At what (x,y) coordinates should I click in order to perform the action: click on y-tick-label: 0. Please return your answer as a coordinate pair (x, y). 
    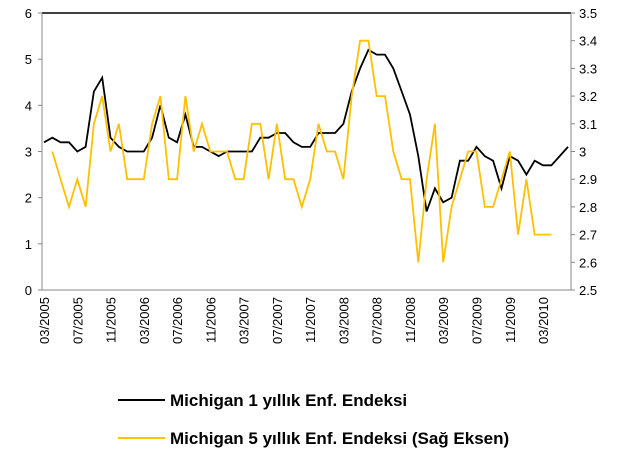
    Looking at the image, I should click on (28, 290).